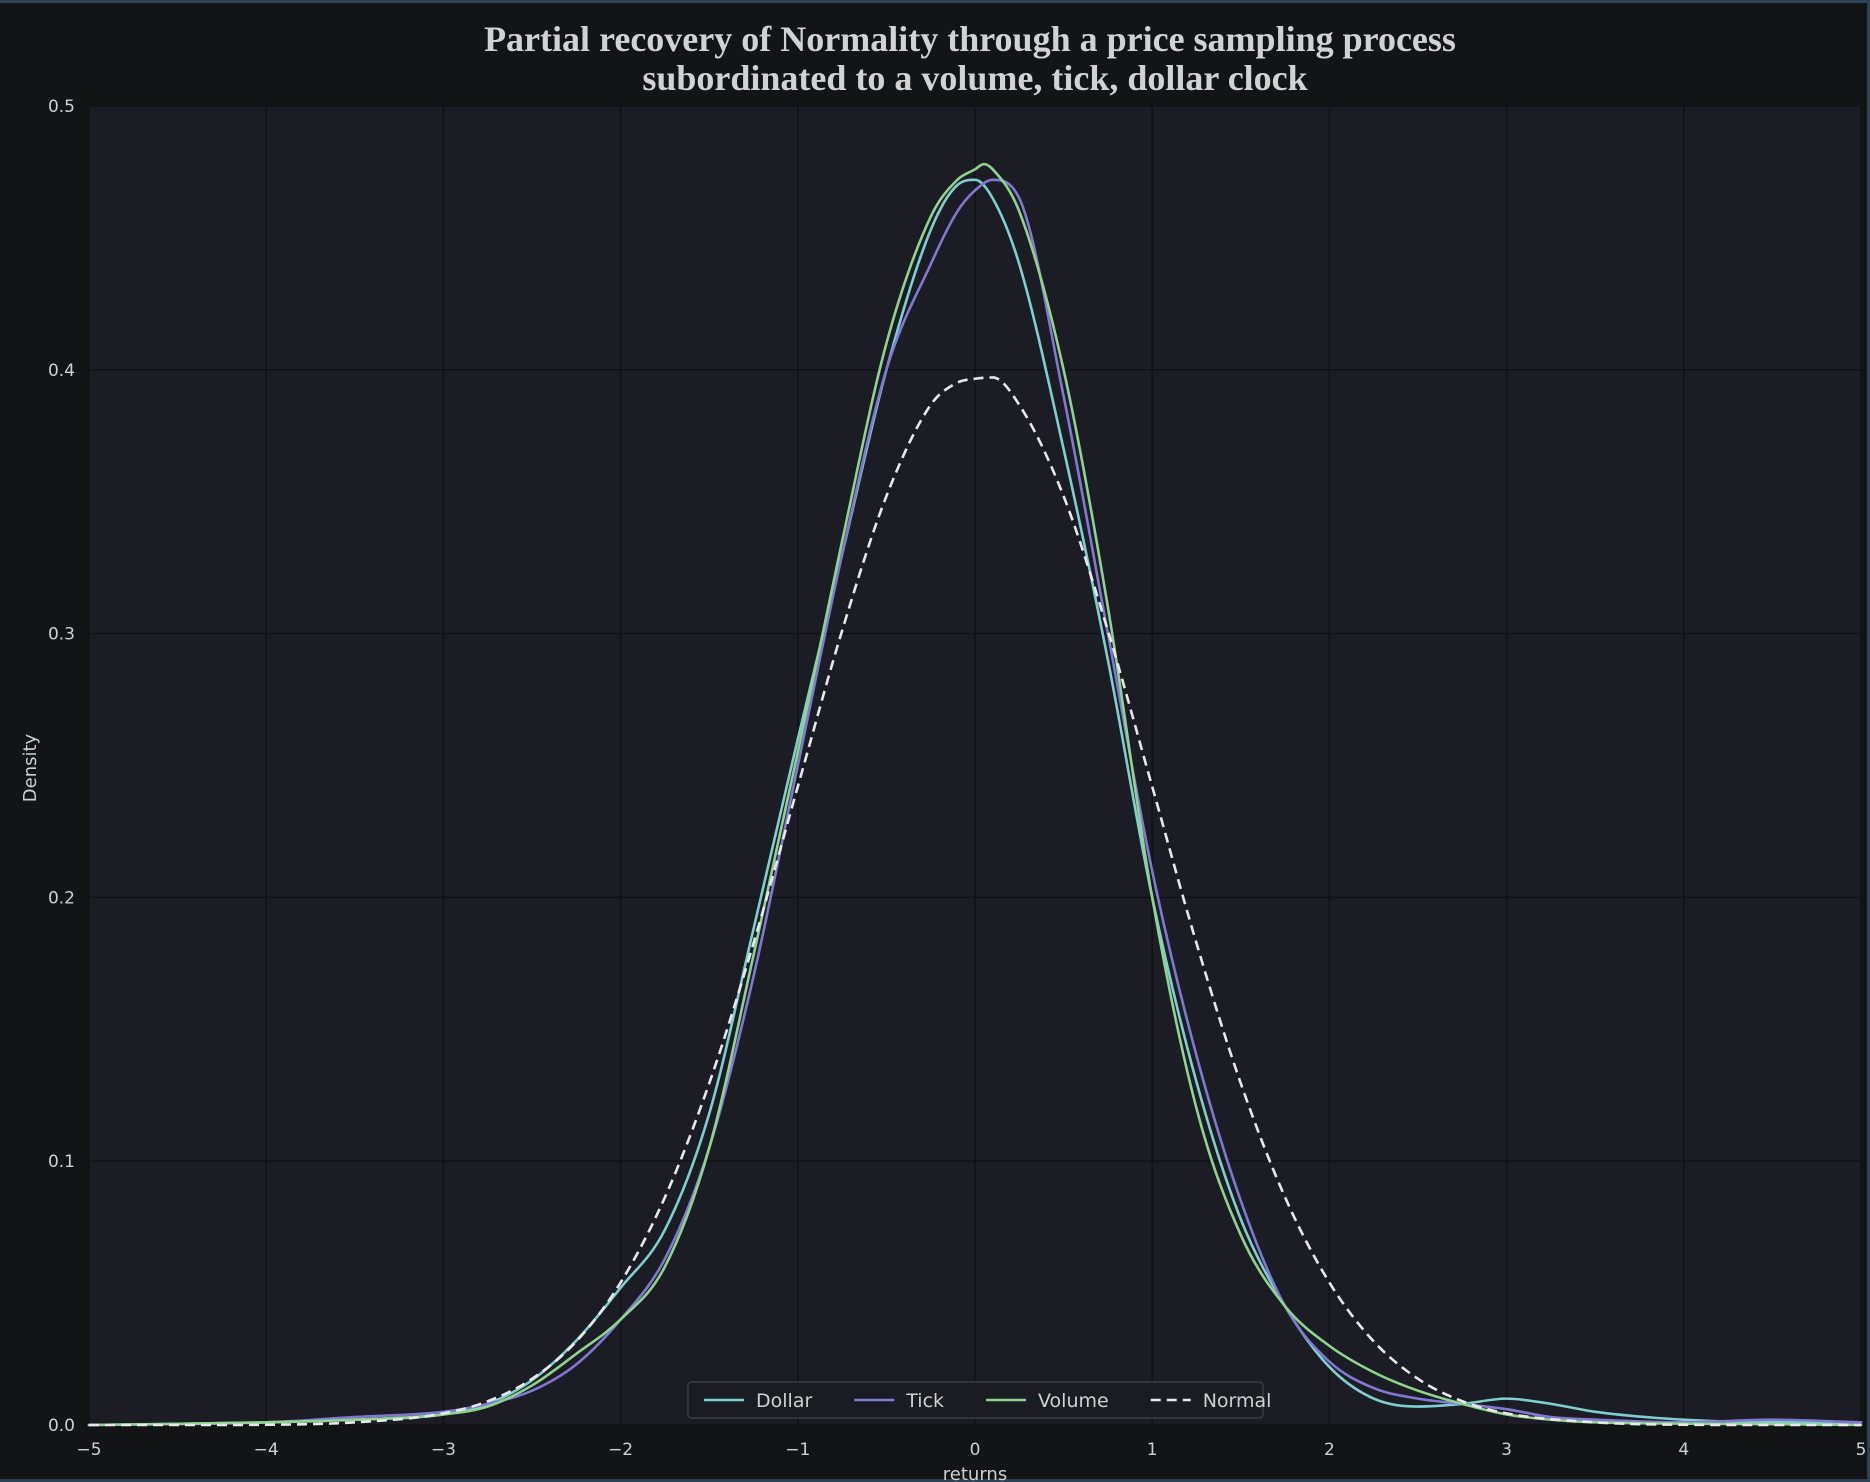  I want to click on y-tick-label: 0.3, so click(61, 635).